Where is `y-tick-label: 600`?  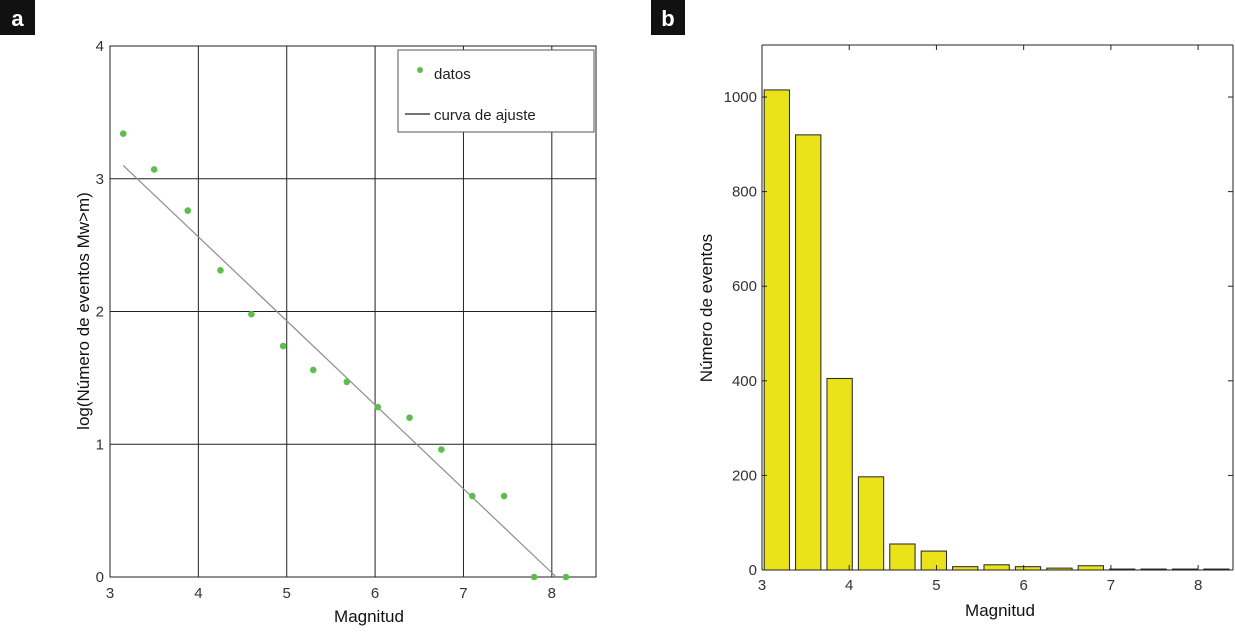
y-tick-label: 600 is located at coordinates (744, 286).